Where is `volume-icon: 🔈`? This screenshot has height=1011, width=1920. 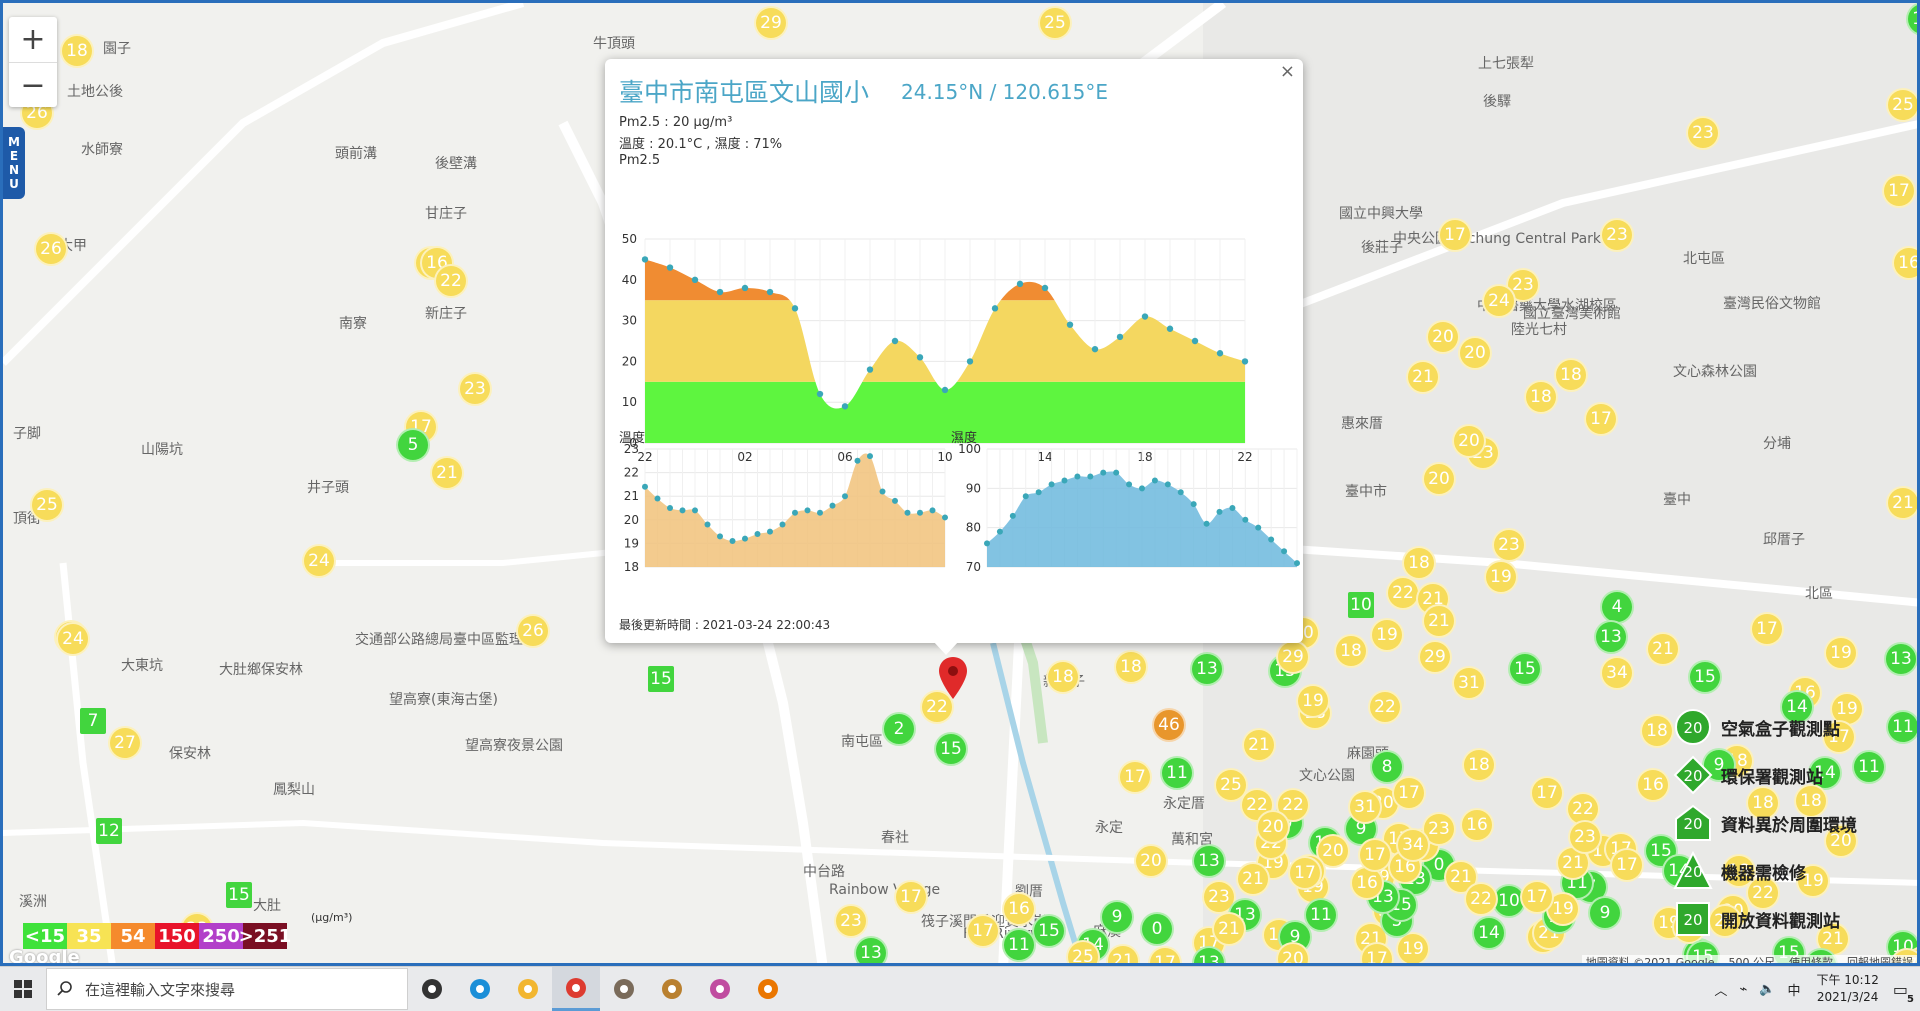
volume-icon: 🔈 is located at coordinates (1767, 989).